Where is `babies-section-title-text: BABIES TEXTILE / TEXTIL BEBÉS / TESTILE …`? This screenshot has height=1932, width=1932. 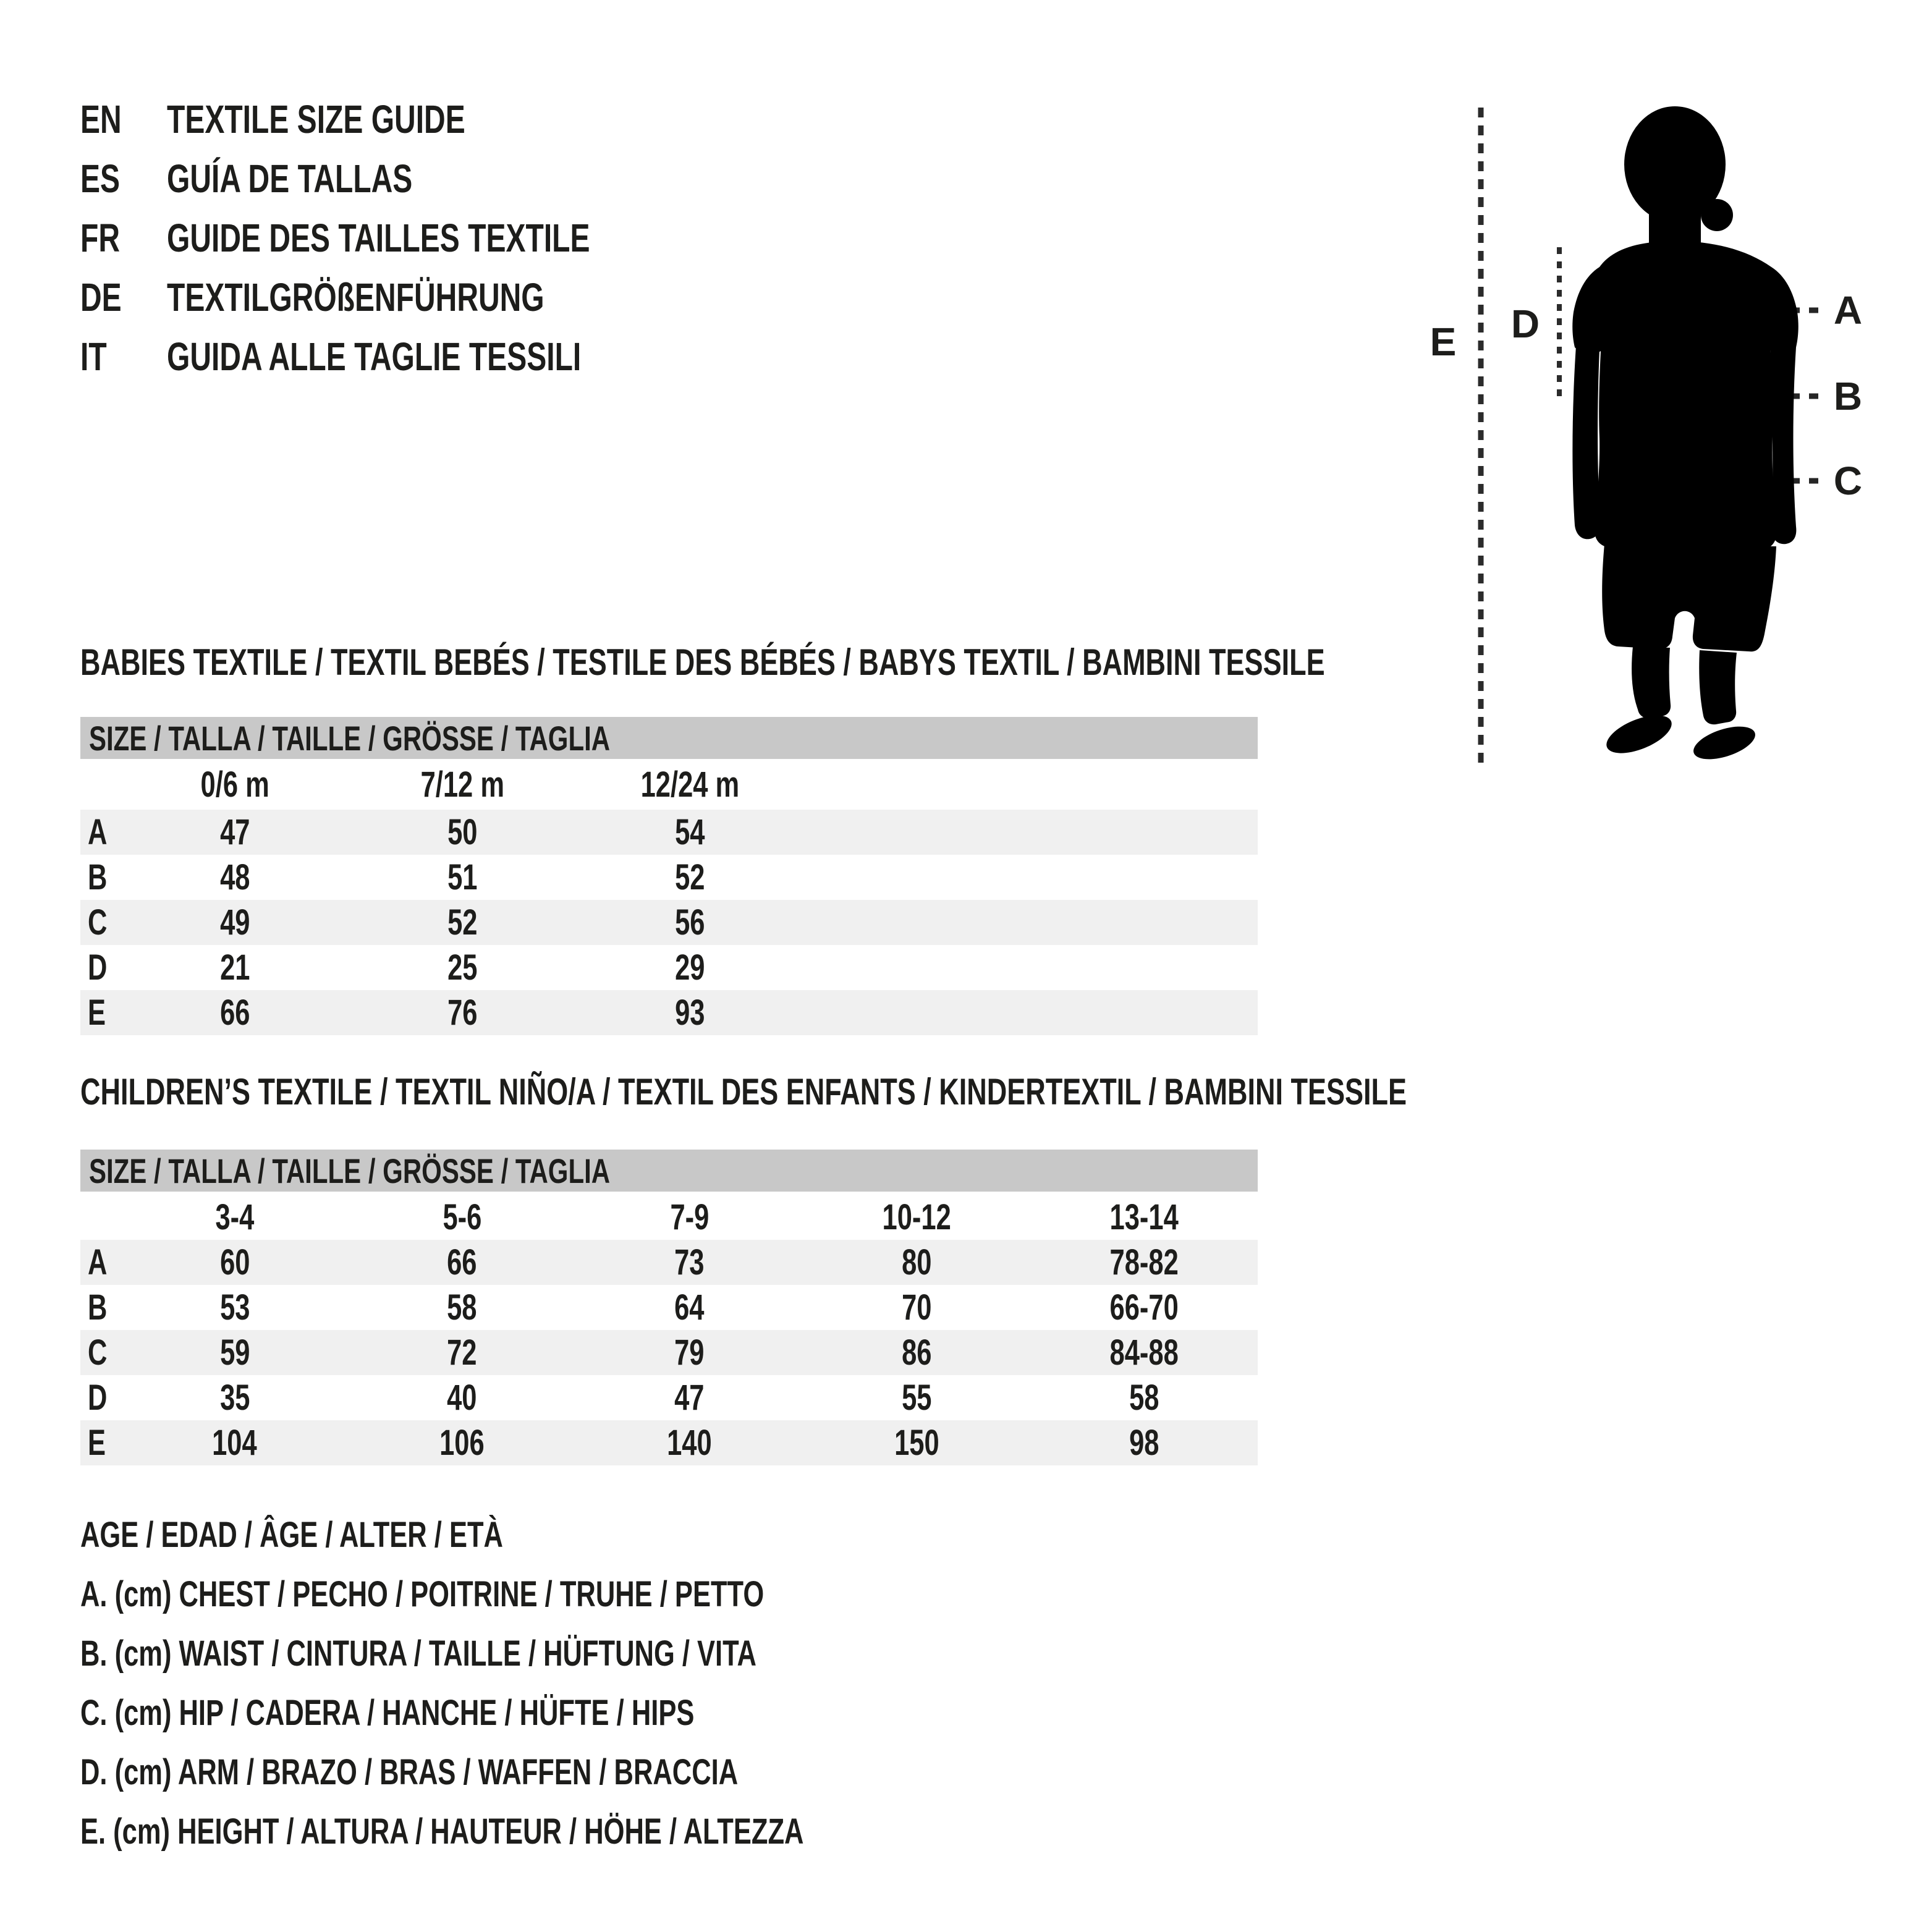 babies-section-title-text: BABIES TEXTILE / TEXTIL BEBÉS / TESTILE … is located at coordinates (702, 662).